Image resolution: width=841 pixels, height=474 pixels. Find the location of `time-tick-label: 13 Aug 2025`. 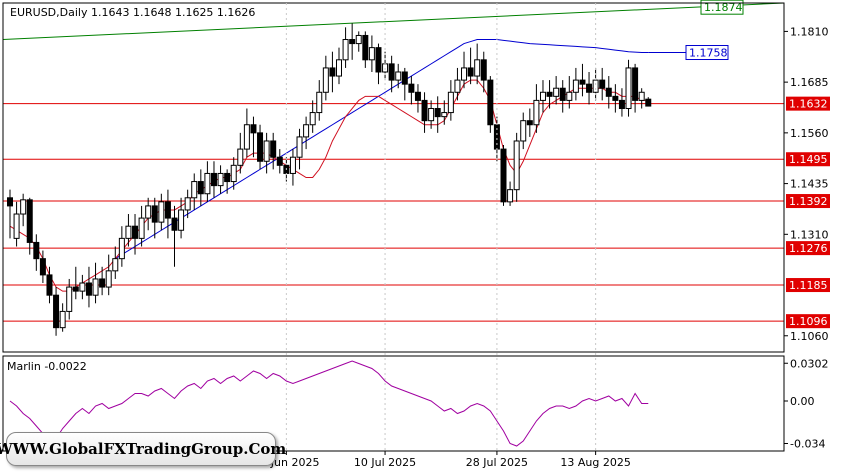

time-tick-label: 13 Aug 2025 is located at coordinates (595, 462).